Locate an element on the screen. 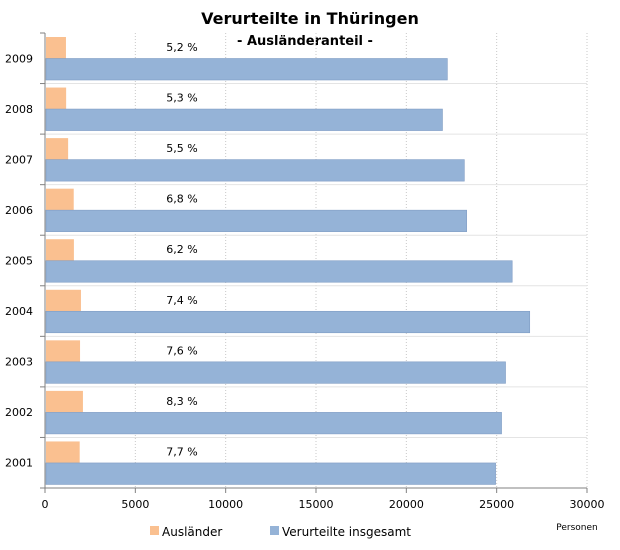 The height and width of the screenshot is (550, 620). y-tick-label: 2002 is located at coordinates (19, 412).